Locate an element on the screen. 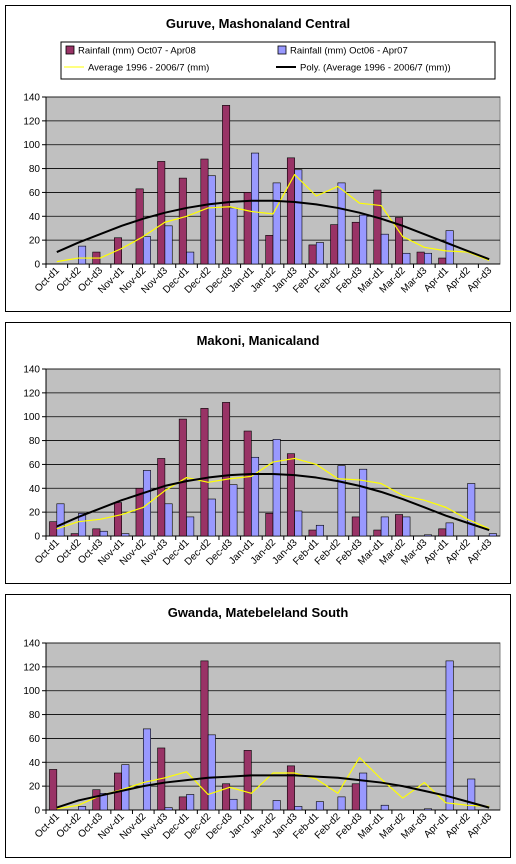 The height and width of the screenshot is (864, 516). legend-item-average-1996-2006-7-mm: Average 1996 - 2006/7 (mm) is located at coordinates (136, 68).